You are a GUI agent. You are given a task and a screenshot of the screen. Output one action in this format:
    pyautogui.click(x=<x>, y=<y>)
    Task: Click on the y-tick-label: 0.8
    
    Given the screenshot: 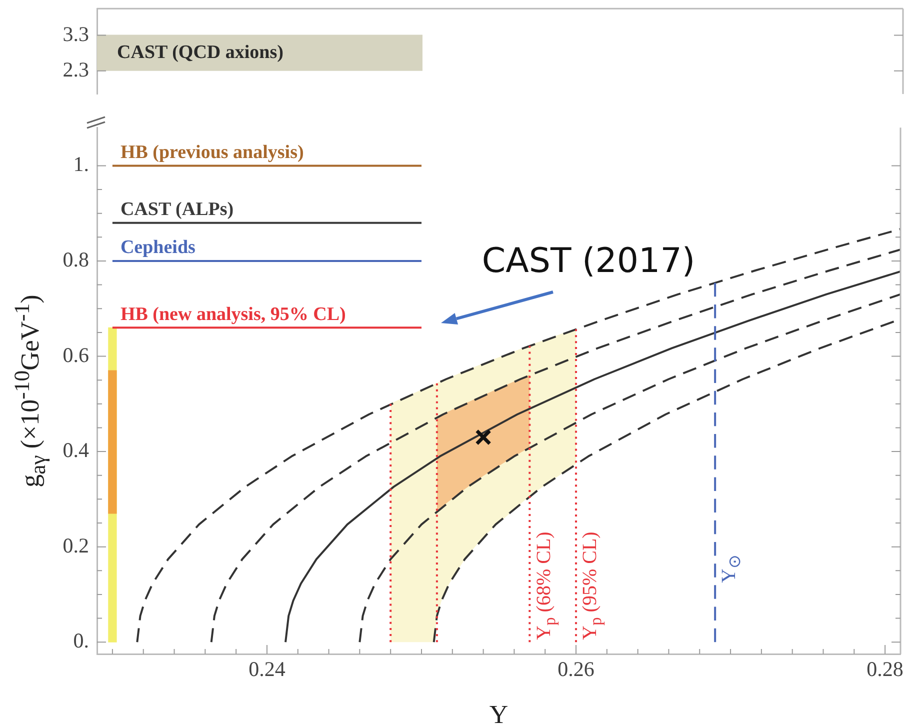 What is the action you would take?
    pyautogui.click(x=75, y=260)
    